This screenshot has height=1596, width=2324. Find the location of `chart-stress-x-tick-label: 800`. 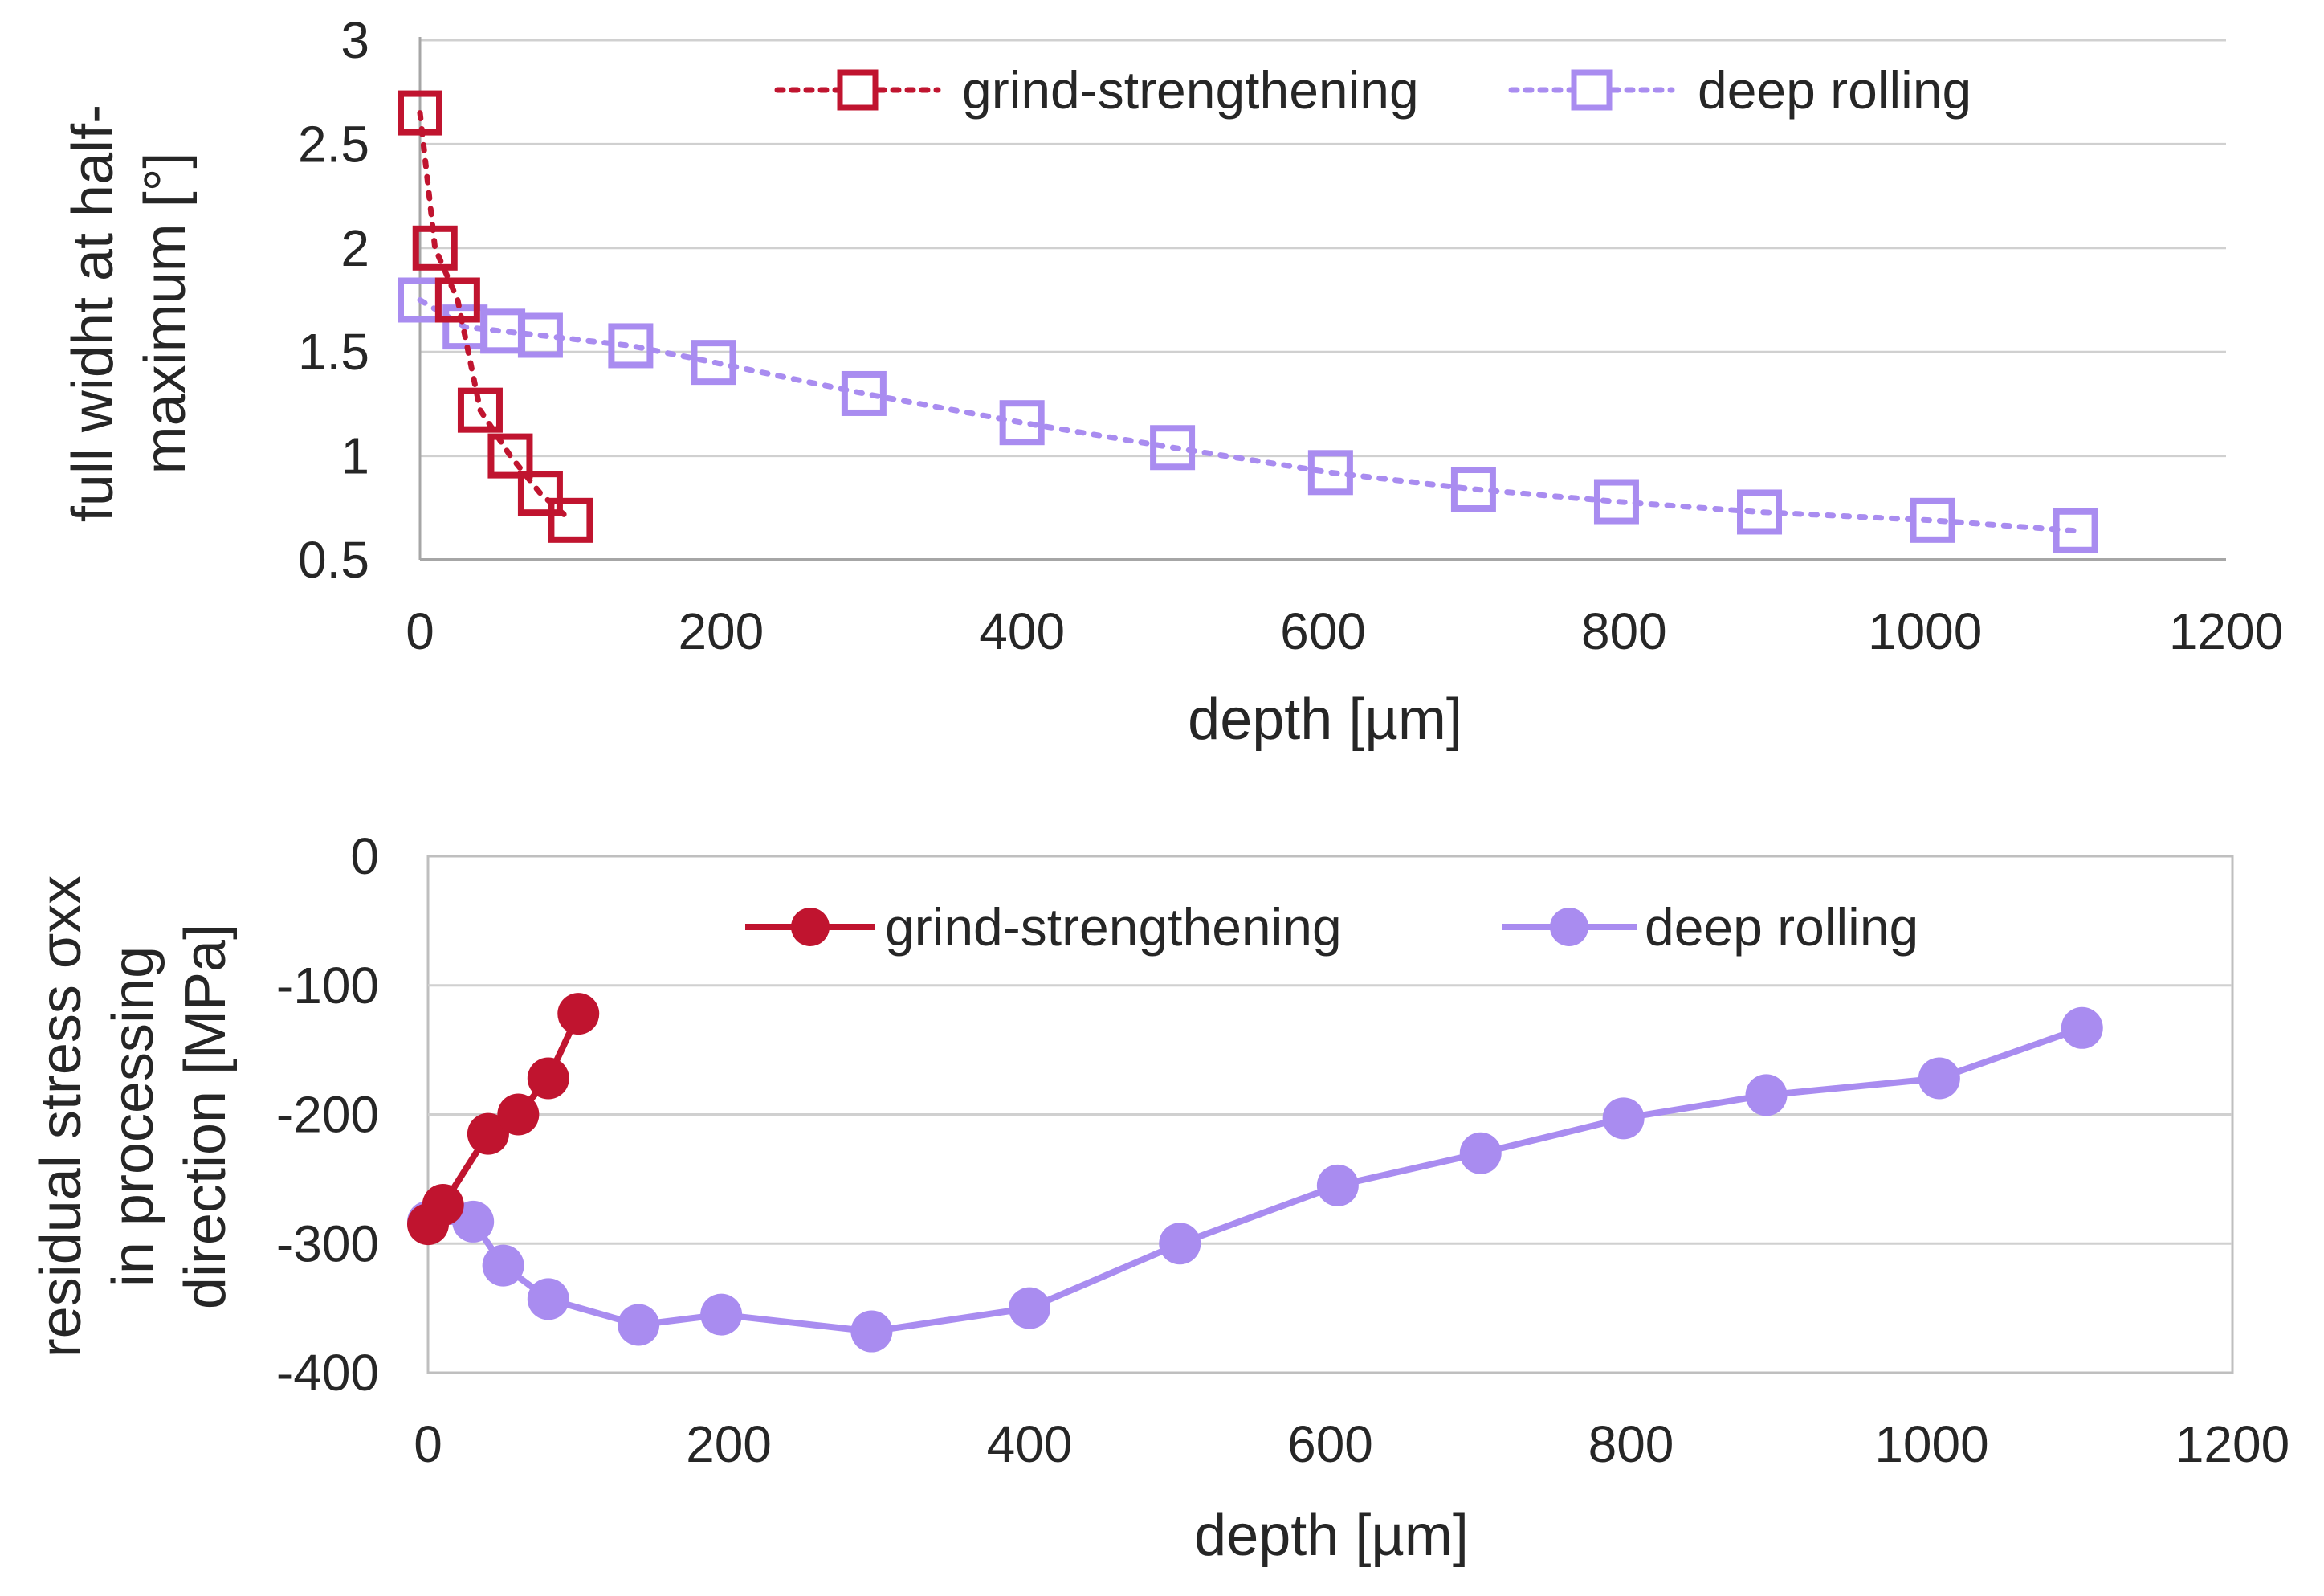

chart-stress-x-tick-label: 800 is located at coordinates (1631, 1444).